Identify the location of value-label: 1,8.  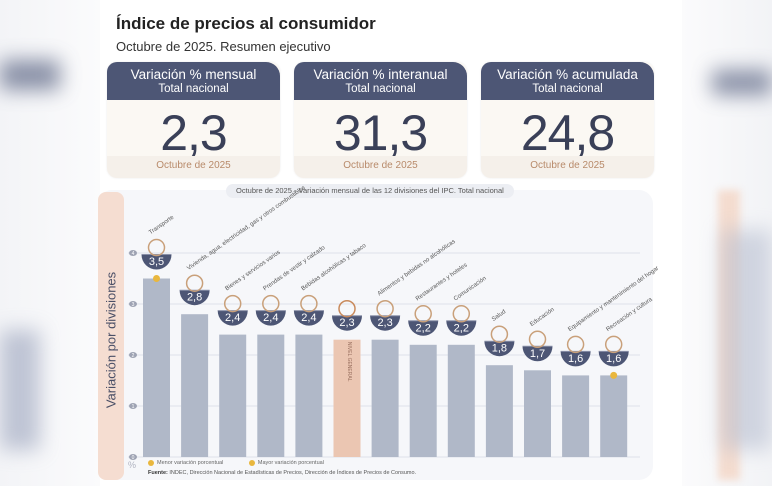
(499, 349).